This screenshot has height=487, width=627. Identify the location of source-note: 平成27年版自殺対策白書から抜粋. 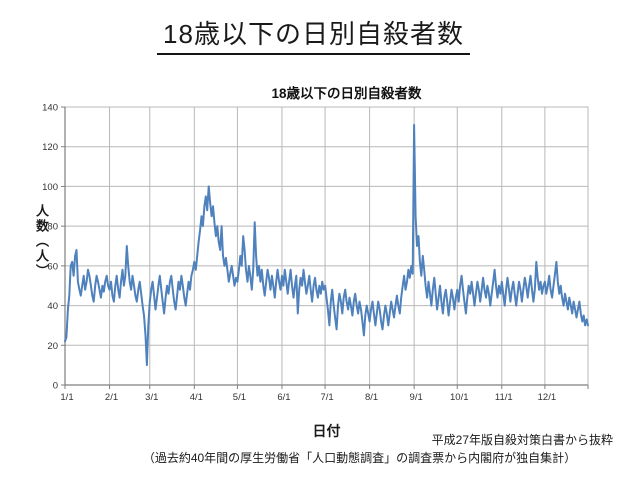
(522, 440).